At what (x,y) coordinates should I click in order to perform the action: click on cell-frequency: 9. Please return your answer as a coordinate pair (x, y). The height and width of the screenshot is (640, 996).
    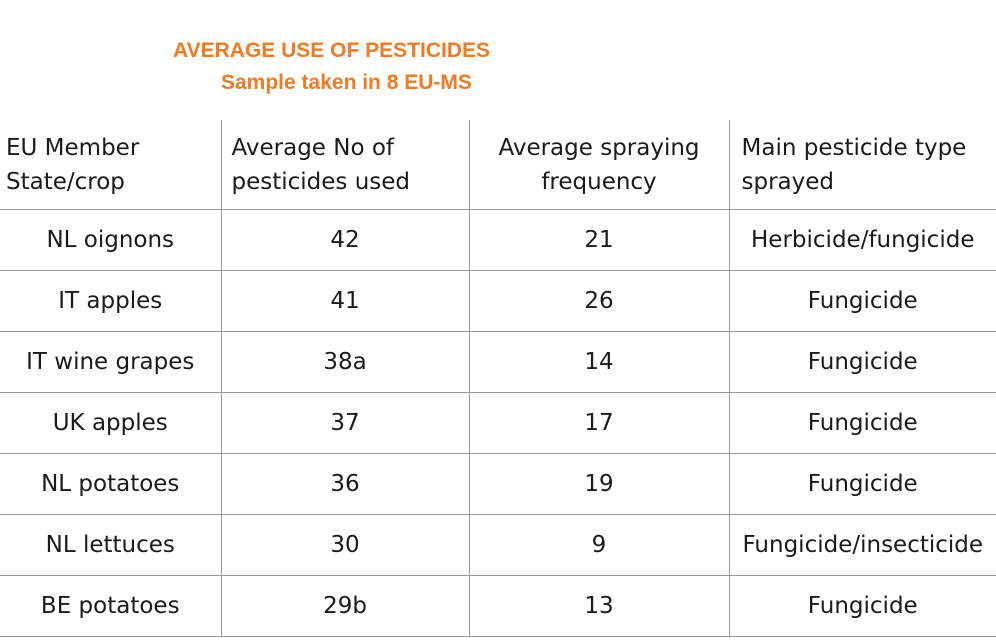
    Looking at the image, I should click on (598, 545).